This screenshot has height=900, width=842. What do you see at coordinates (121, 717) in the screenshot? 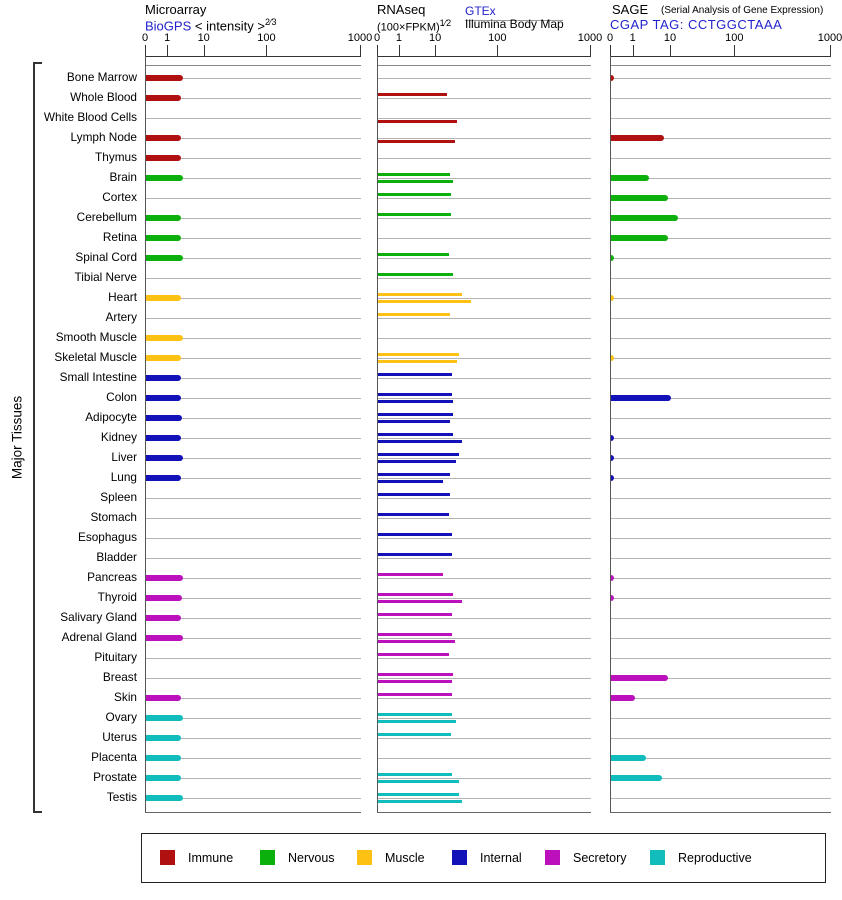
I see `tissue-label: Ovary` at bounding box center [121, 717].